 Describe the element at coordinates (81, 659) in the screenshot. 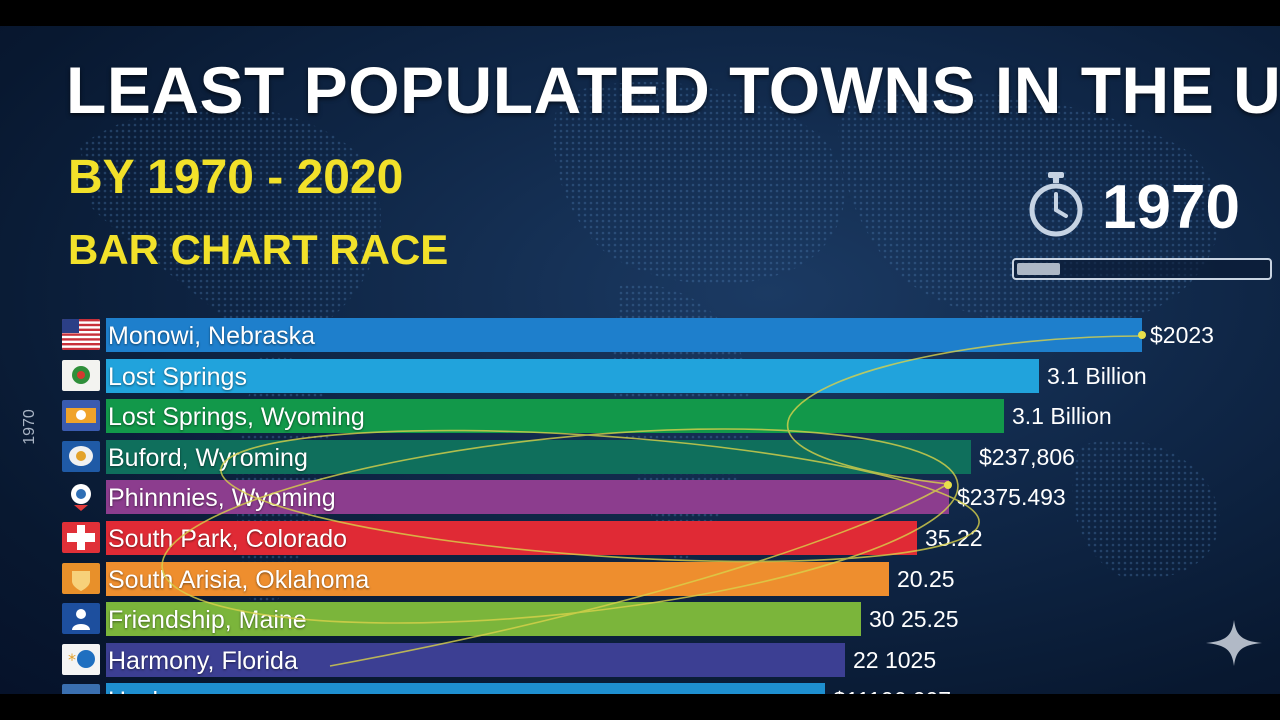

I see `palm-icon: *` at that location.